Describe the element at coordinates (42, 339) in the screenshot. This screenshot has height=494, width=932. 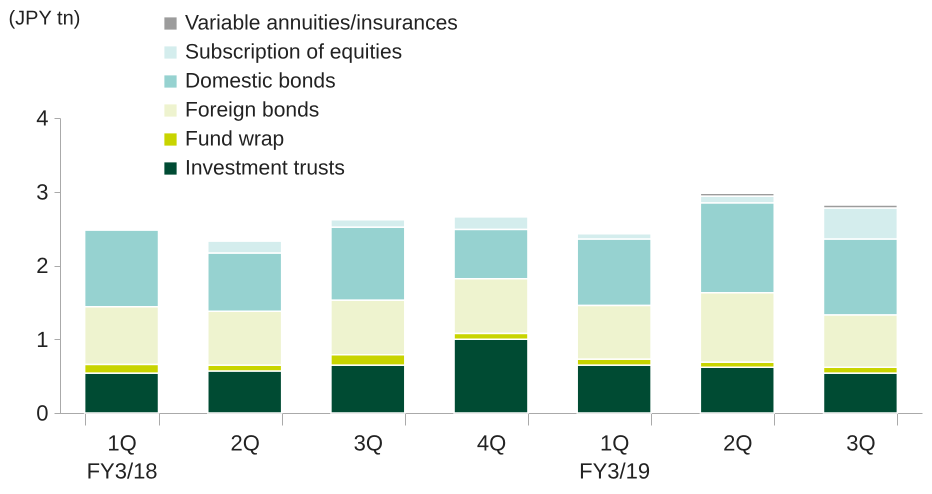
I see `y-tick-label: 1` at that location.